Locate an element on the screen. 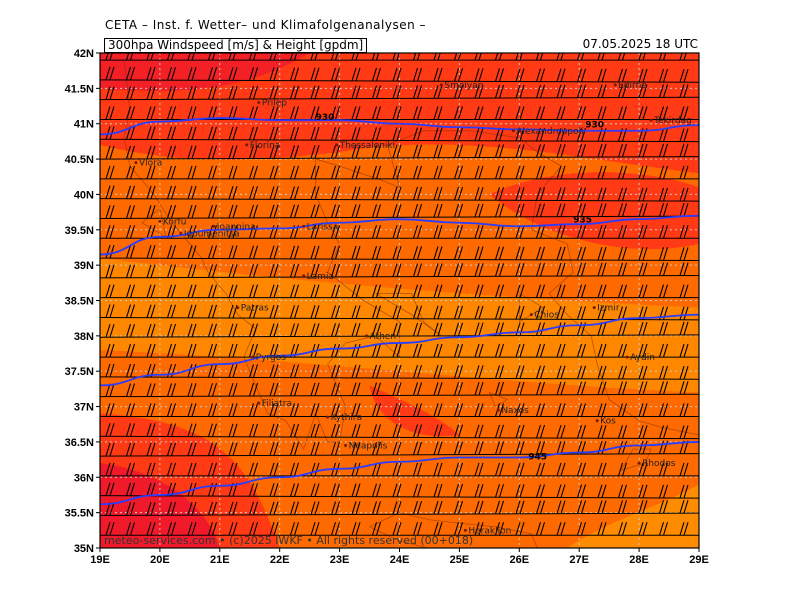 The width and height of the screenshot is (800, 600). lon-tick-label: 29E is located at coordinates (699, 560).